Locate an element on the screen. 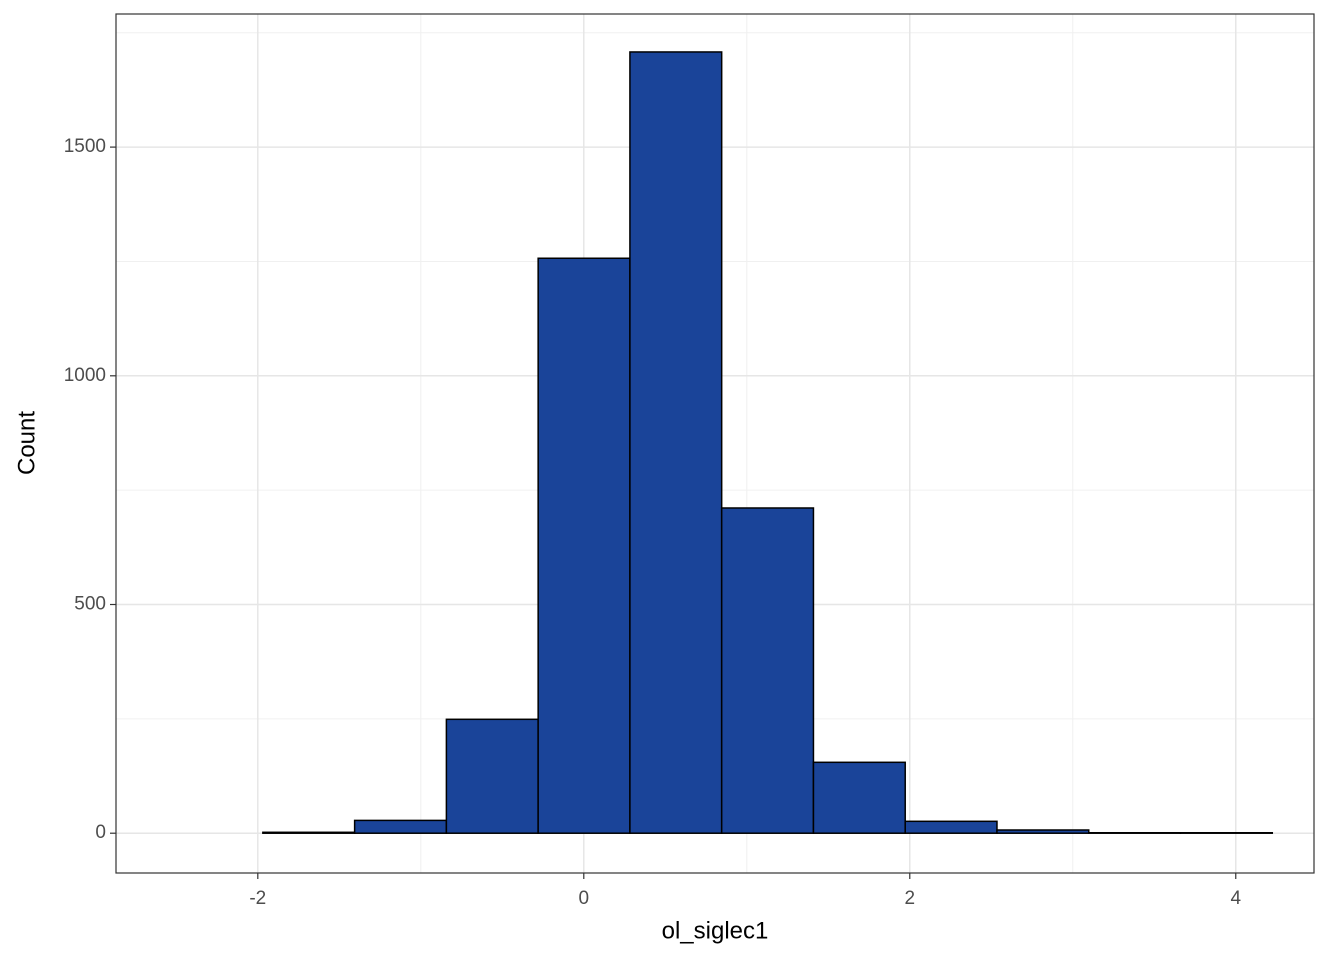 This screenshot has height=960, width=1344. x-tick-label: 0 is located at coordinates (584, 898).